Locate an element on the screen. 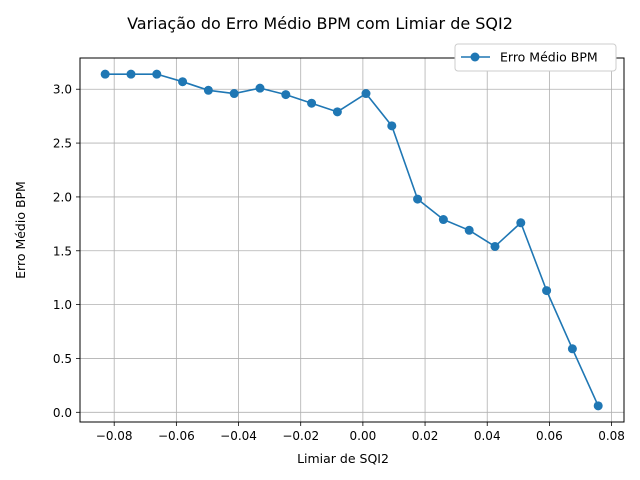 Image resolution: width=640 pixels, height=480 pixels. x-tick-label: 0.00 is located at coordinates (363, 436).